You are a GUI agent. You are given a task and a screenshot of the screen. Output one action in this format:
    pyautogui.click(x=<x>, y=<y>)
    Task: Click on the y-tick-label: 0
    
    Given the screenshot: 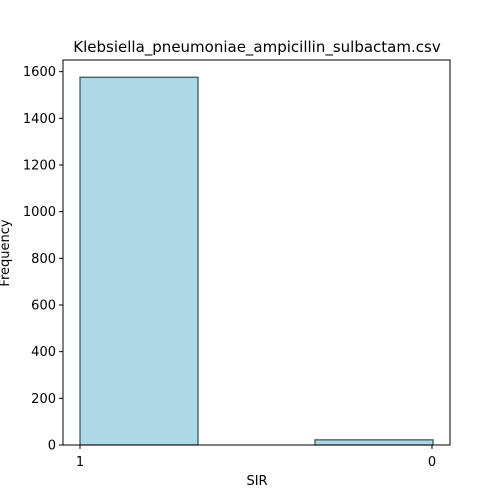 What is the action you would take?
    pyautogui.click(x=52, y=446)
    